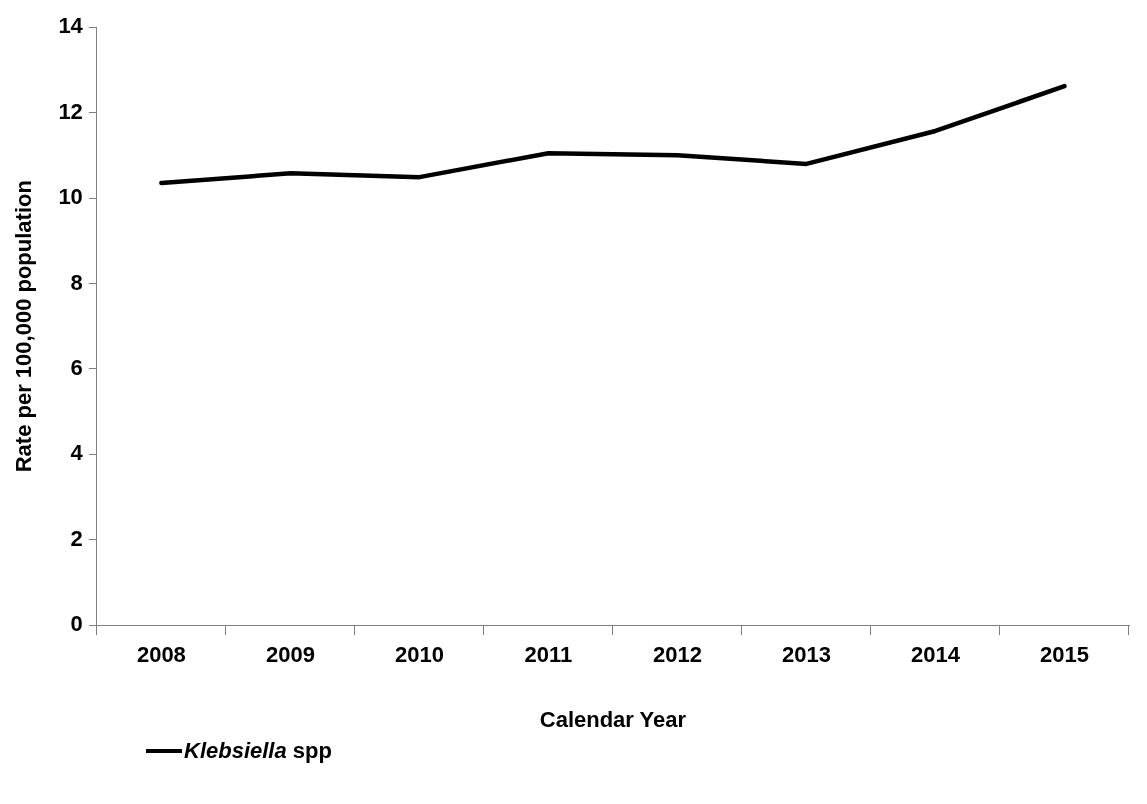  Describe the element at coordinates (548, 655) in the screenshot. I see `x-tick-label: 2011` at that location.